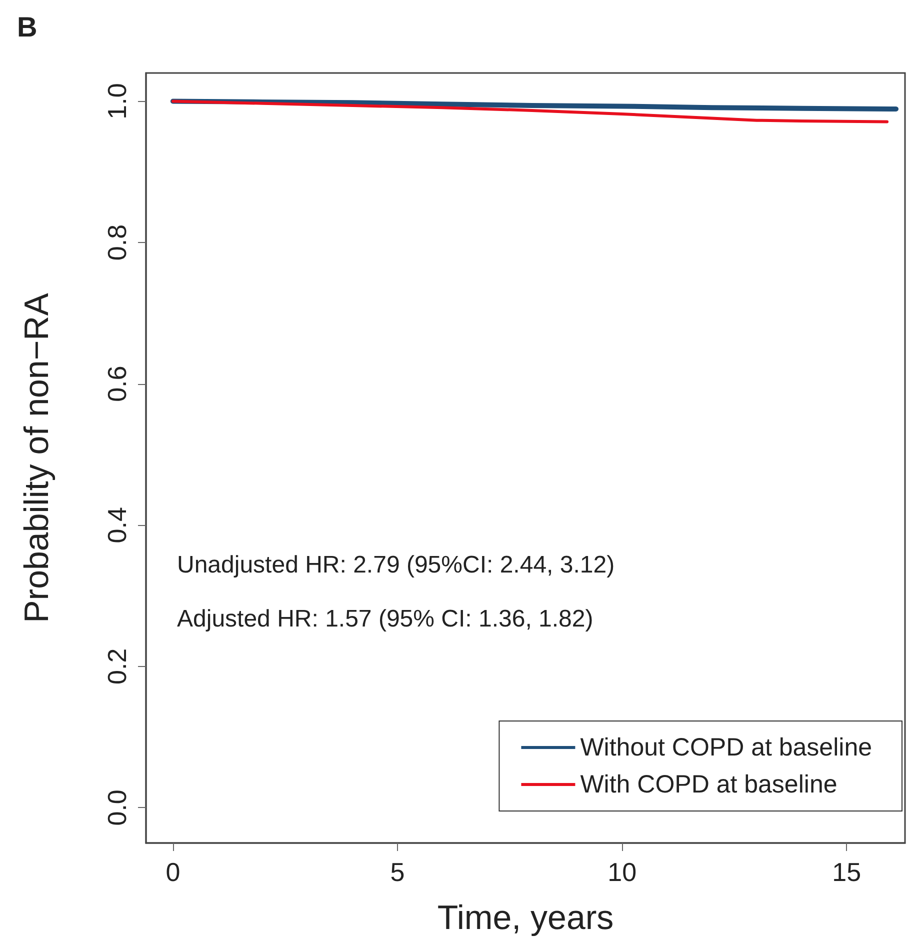 Image resolution: width=910 pixels, height=950 pixels. What do you see at coordinates (27, 27) in the screenshot?
I see `chart-title: B` at bounding box center [27, 27].